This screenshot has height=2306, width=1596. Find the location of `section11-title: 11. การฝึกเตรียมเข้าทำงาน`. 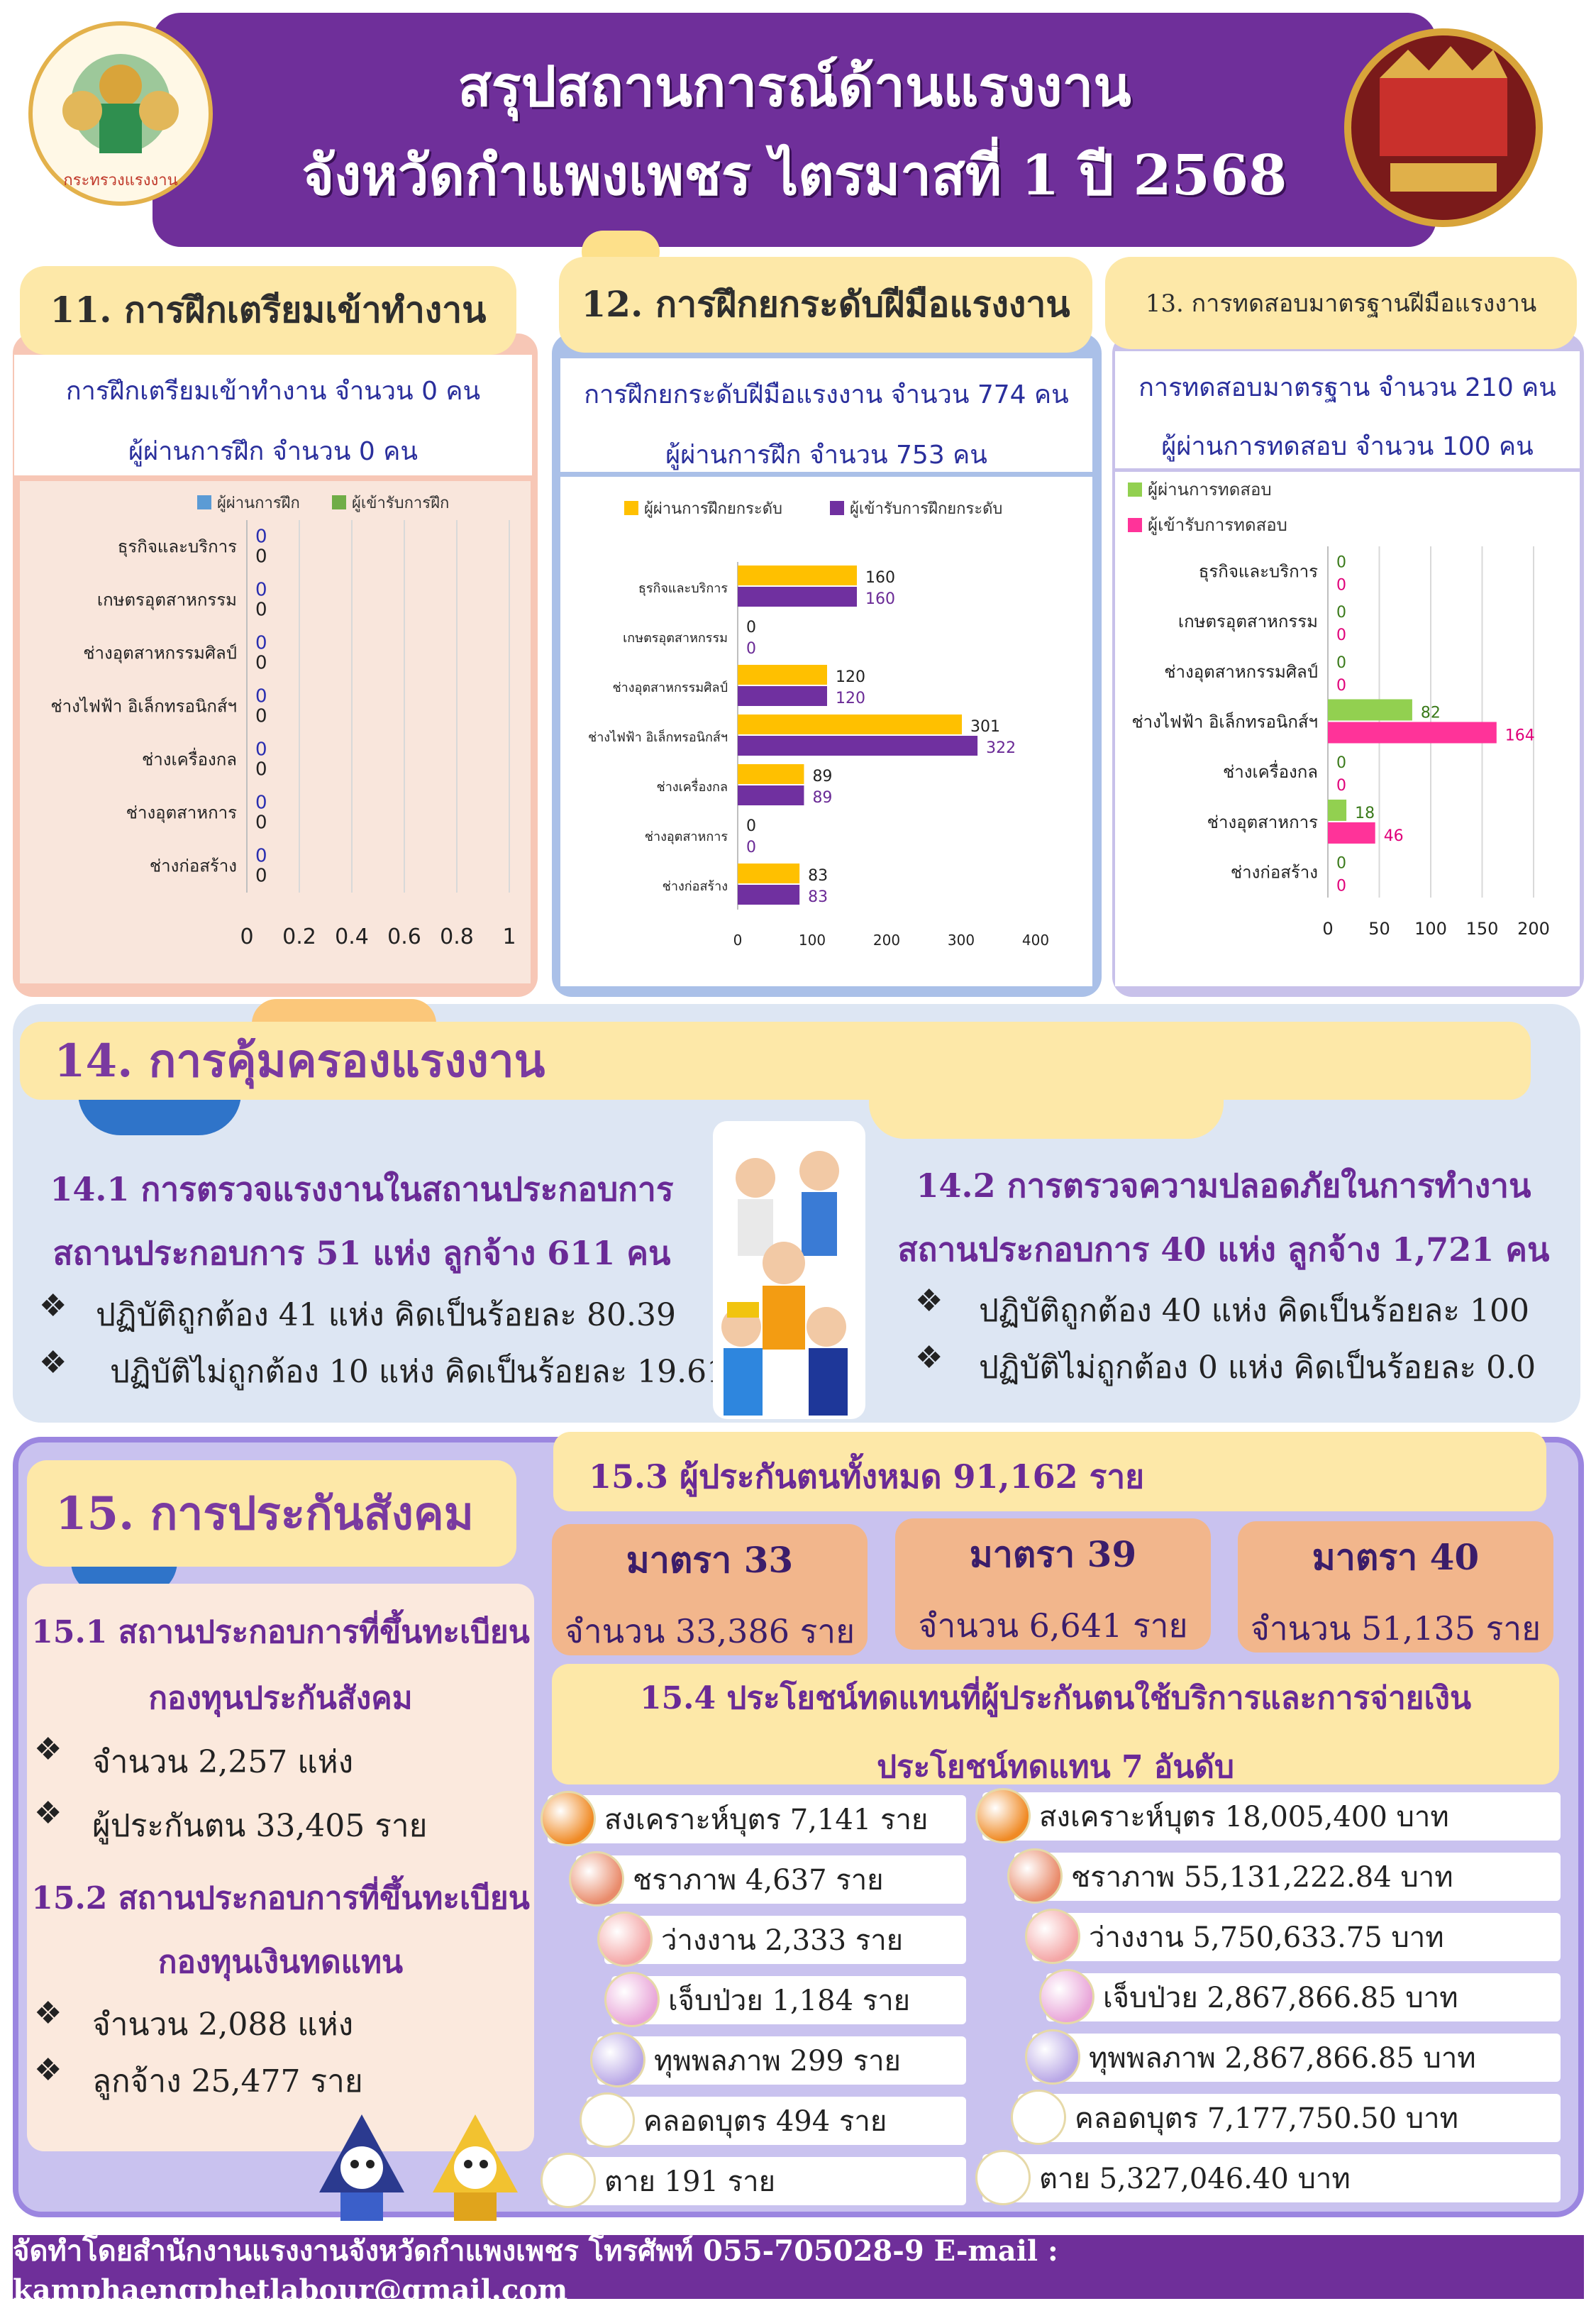

section11-title: 11. การฝึกเตรียมเข้าทำงาน is located at coordinates (268, 311).